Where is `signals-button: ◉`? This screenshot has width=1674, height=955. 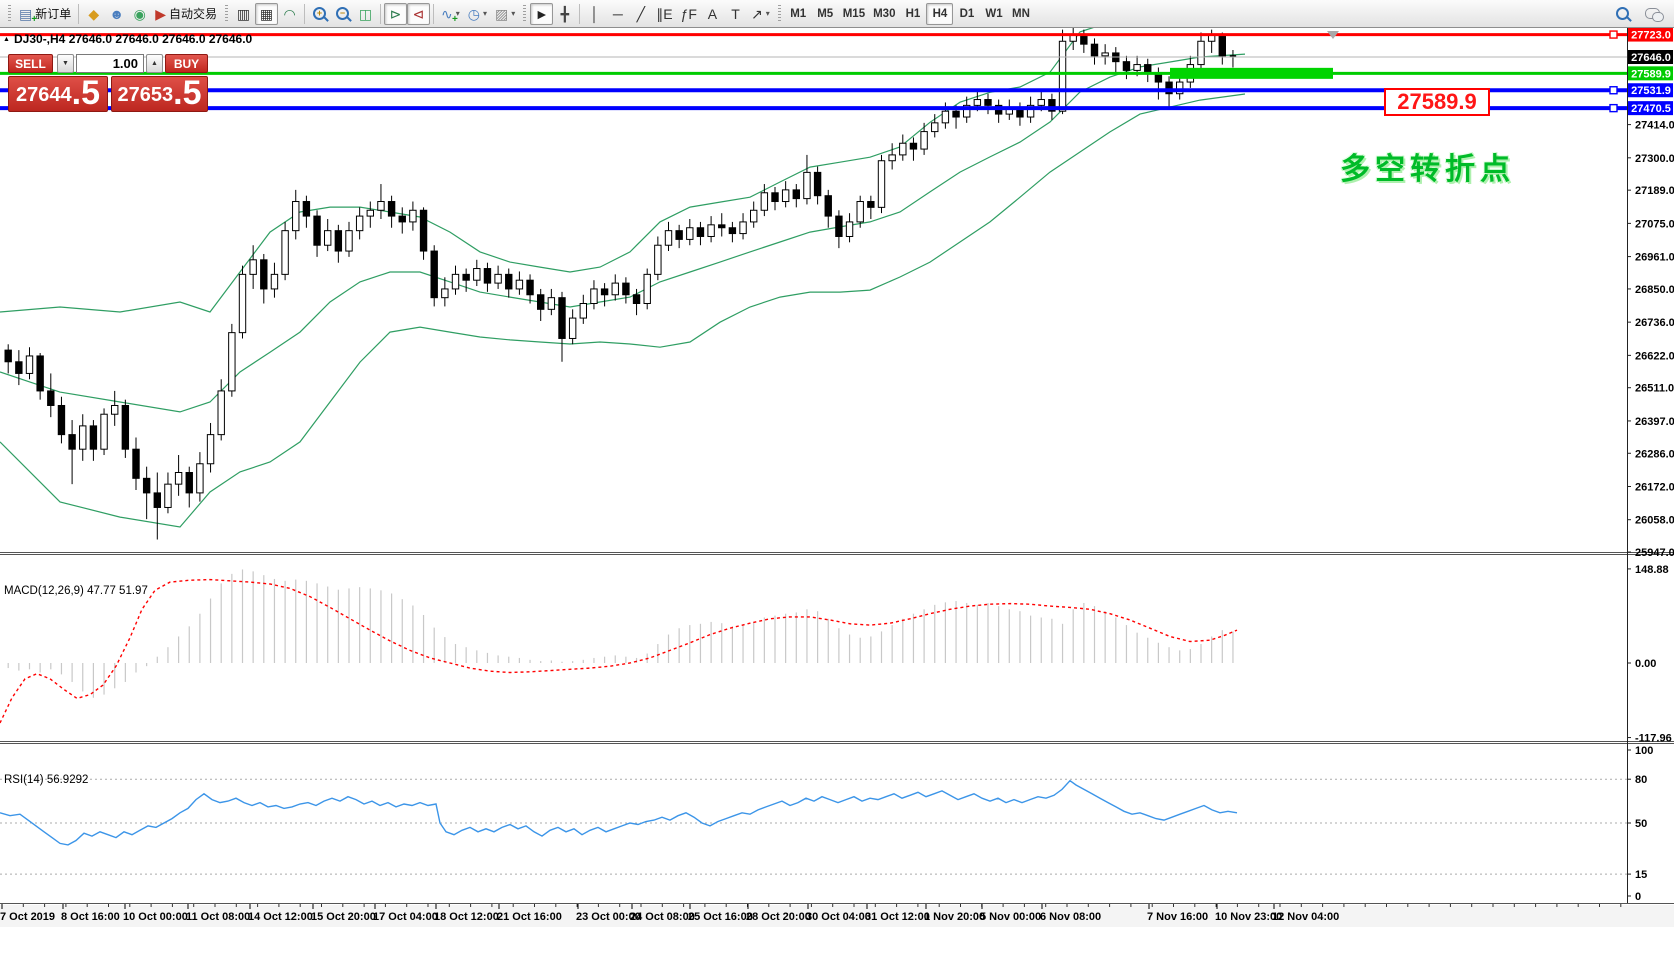
signals-button: ◉ is located at coordinates (139, 14).